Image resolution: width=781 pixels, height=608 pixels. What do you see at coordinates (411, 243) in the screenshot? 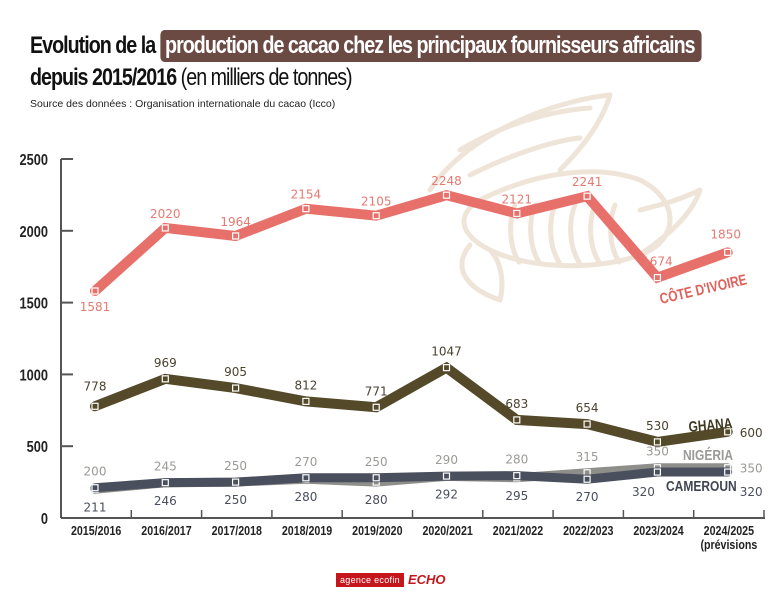
I see `series-line-cote_divoire` at bounding box center [411, 243].